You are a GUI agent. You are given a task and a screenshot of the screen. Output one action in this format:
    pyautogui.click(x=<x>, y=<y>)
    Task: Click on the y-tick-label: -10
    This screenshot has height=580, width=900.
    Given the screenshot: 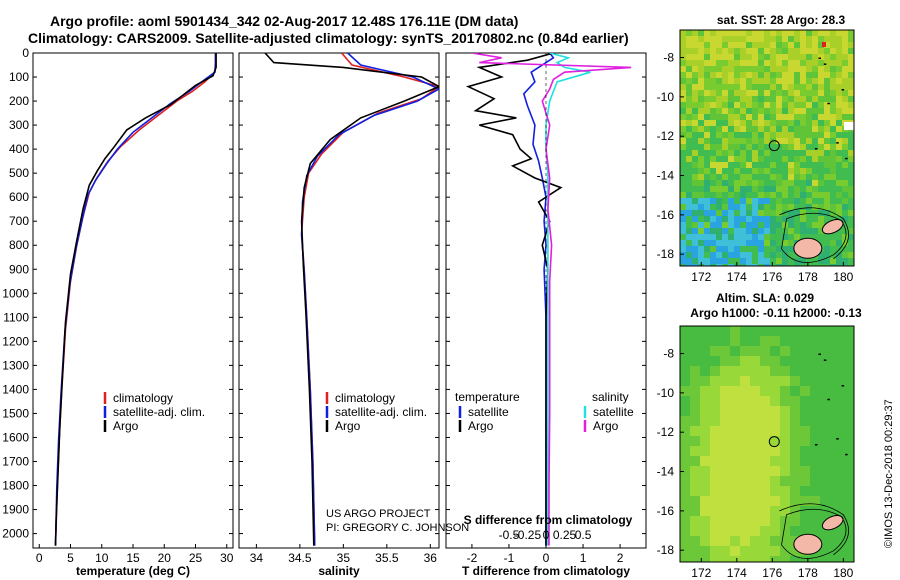 What is the action you would take?
    pyautogui.click(x=666, y=97)
    